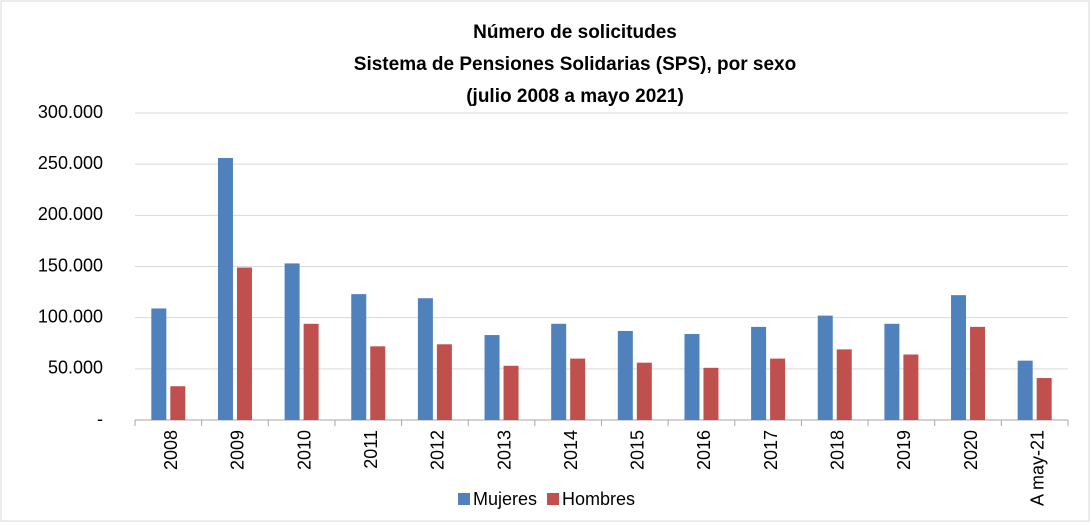  I want to click on x-tick-label: 2013, so click(504, 450).